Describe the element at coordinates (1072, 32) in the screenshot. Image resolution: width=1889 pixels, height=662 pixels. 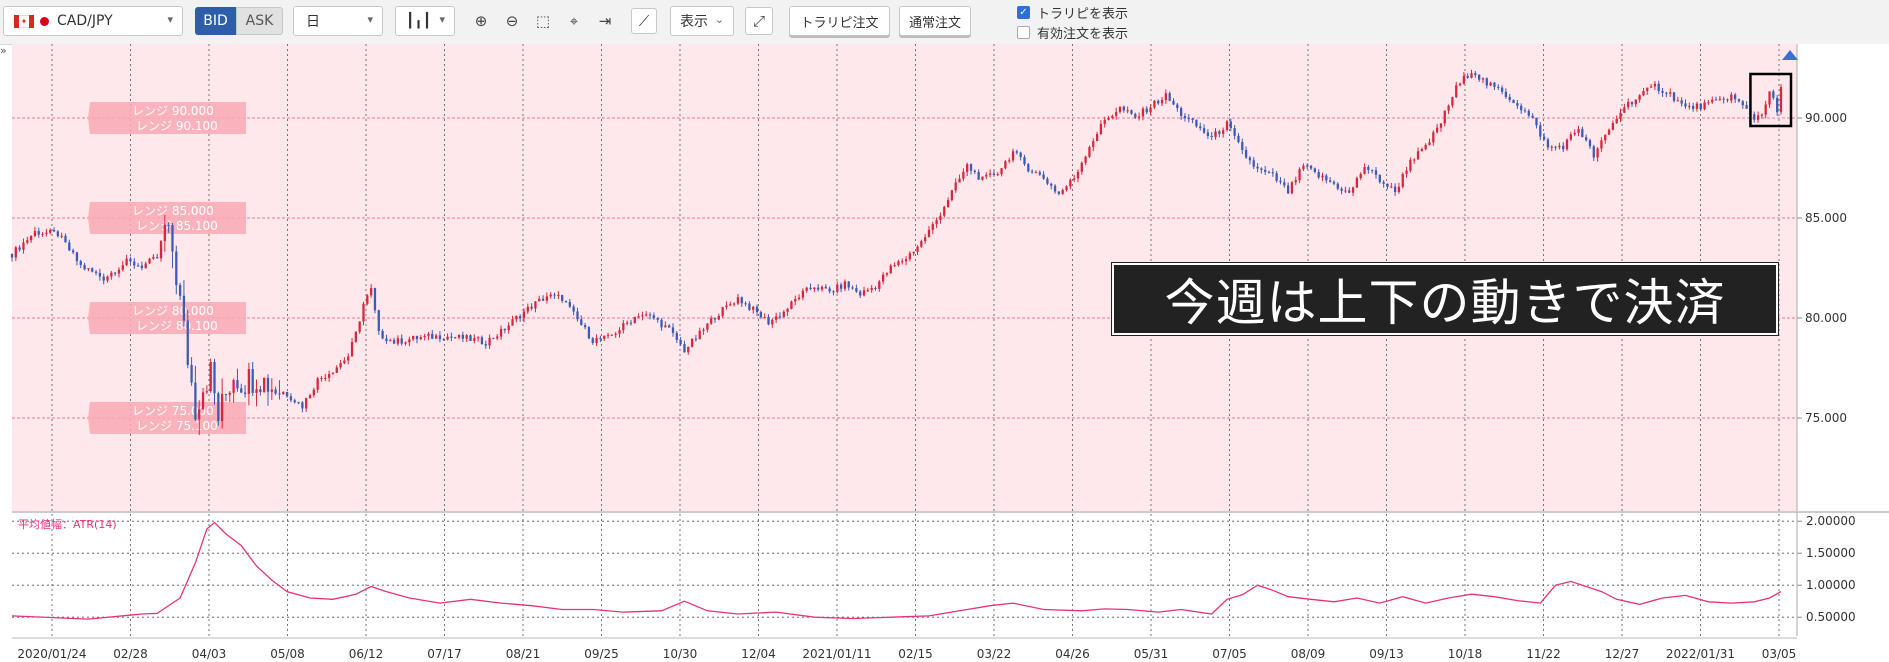
I see `show-orders-checkbox-row: 有効注文を表示` at that location.